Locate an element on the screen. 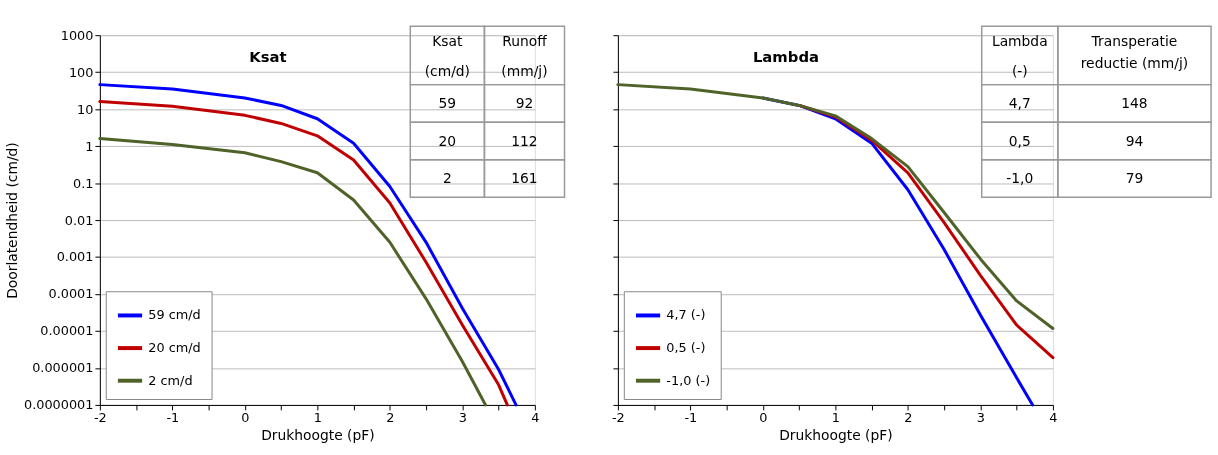 The width and height of the screenshot is (1218, 455). y-tick-label: 0.1 is located at coordinates (83, 183).